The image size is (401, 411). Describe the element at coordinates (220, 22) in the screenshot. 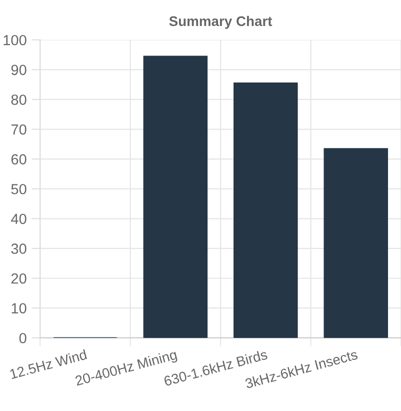

I see `chart-title: Summary Chart` at that location.